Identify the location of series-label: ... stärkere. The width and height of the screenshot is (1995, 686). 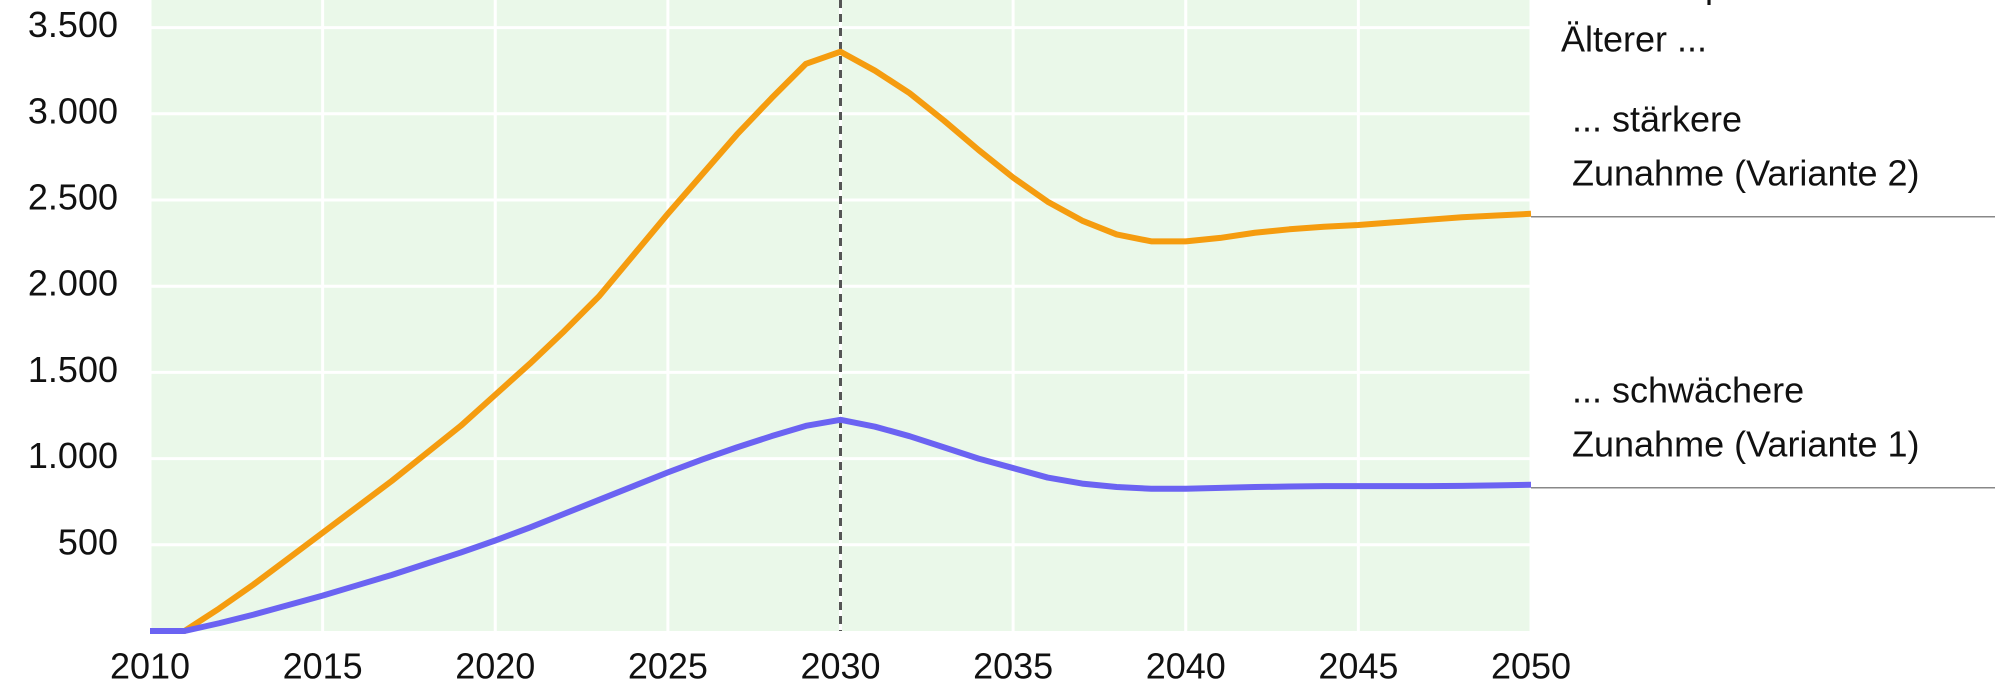
(1657, 118).